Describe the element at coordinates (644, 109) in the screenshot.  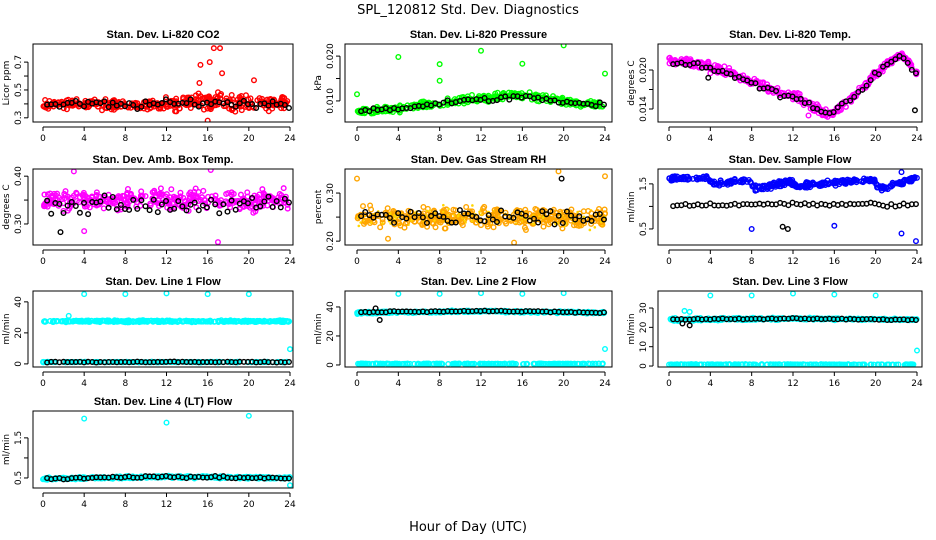
I see `y-tick-label: 0.014` at that location.